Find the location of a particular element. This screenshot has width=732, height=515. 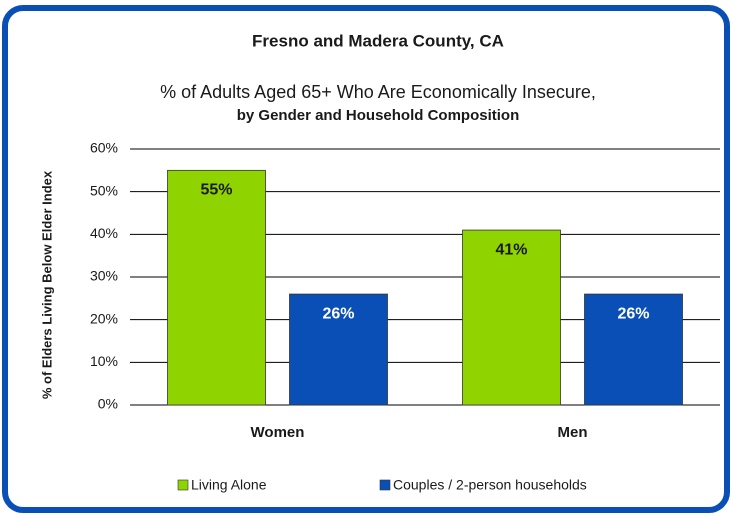

data-label: 55% is located at coordinates (216, 190).